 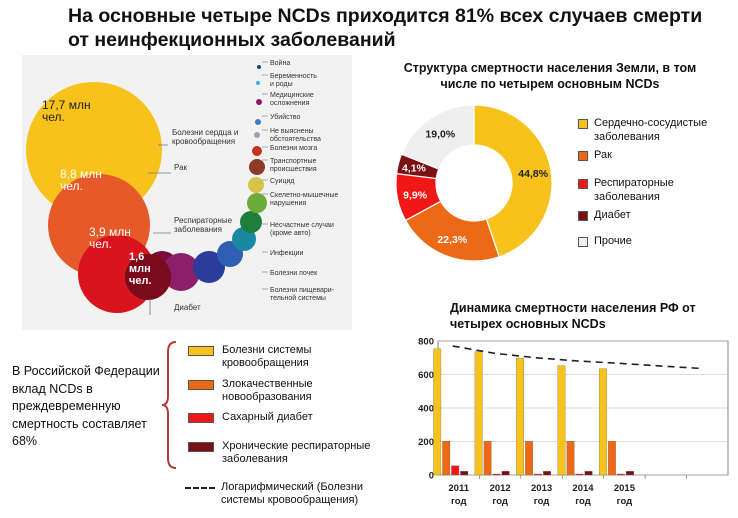 I want to click on small-label-10: Инфекции, so click(x=287, y=253).